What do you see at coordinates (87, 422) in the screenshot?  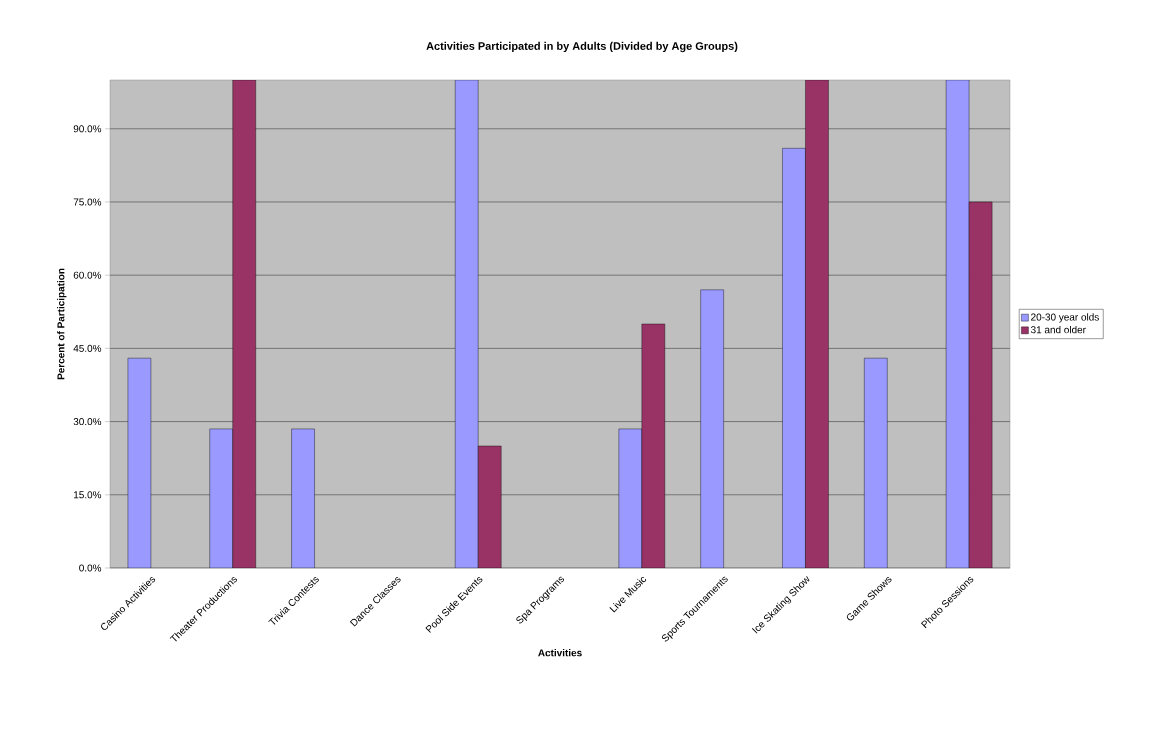 I see `y-tick-label: 30.0%` at bounding box center [87, 422].